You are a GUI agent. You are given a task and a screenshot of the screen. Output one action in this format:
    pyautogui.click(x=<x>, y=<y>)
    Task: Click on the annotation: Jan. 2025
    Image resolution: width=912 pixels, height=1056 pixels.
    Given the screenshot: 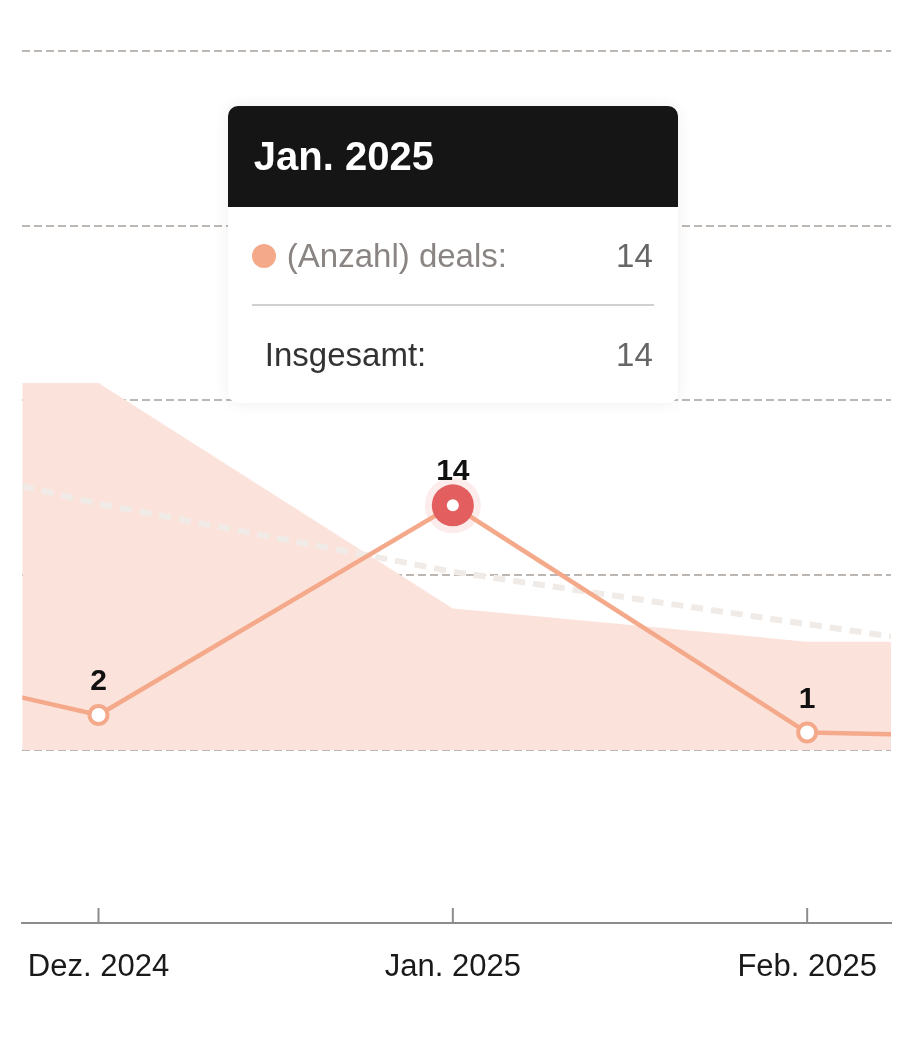 What is the action you would take?
    pyautogui.click(x=452, y=157)
    